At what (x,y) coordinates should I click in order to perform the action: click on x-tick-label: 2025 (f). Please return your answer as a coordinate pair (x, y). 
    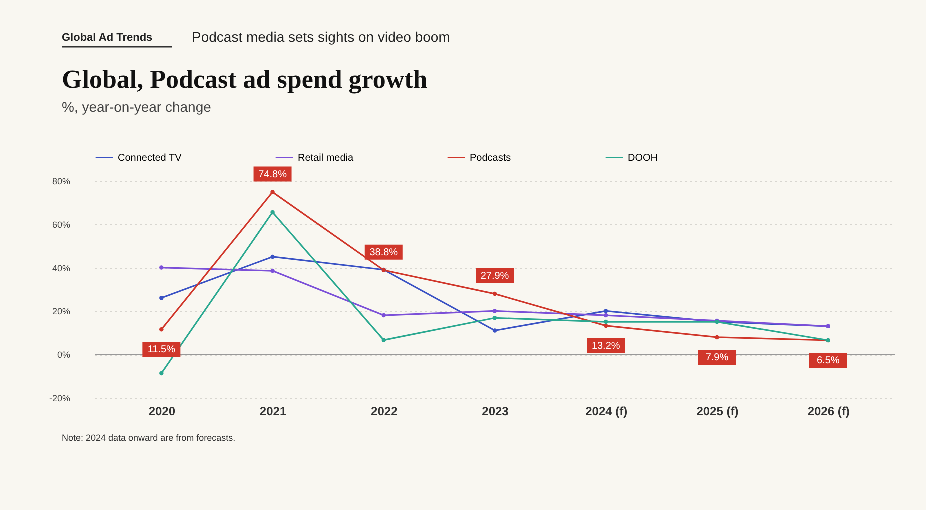
    Looking at the image, I should click on (717, 411).